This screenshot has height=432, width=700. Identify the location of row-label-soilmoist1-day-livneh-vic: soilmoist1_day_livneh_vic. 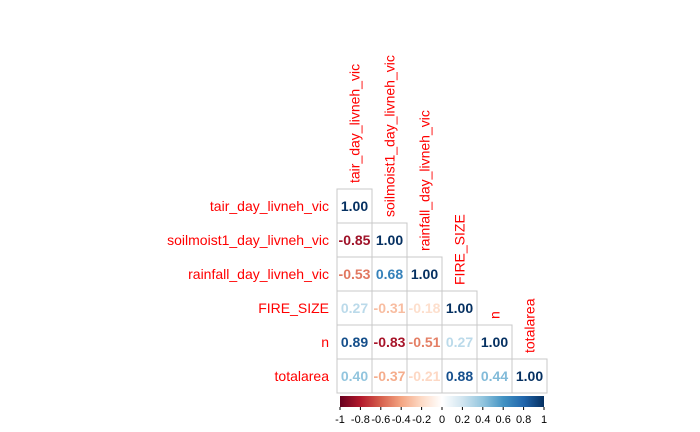
(248, 240).